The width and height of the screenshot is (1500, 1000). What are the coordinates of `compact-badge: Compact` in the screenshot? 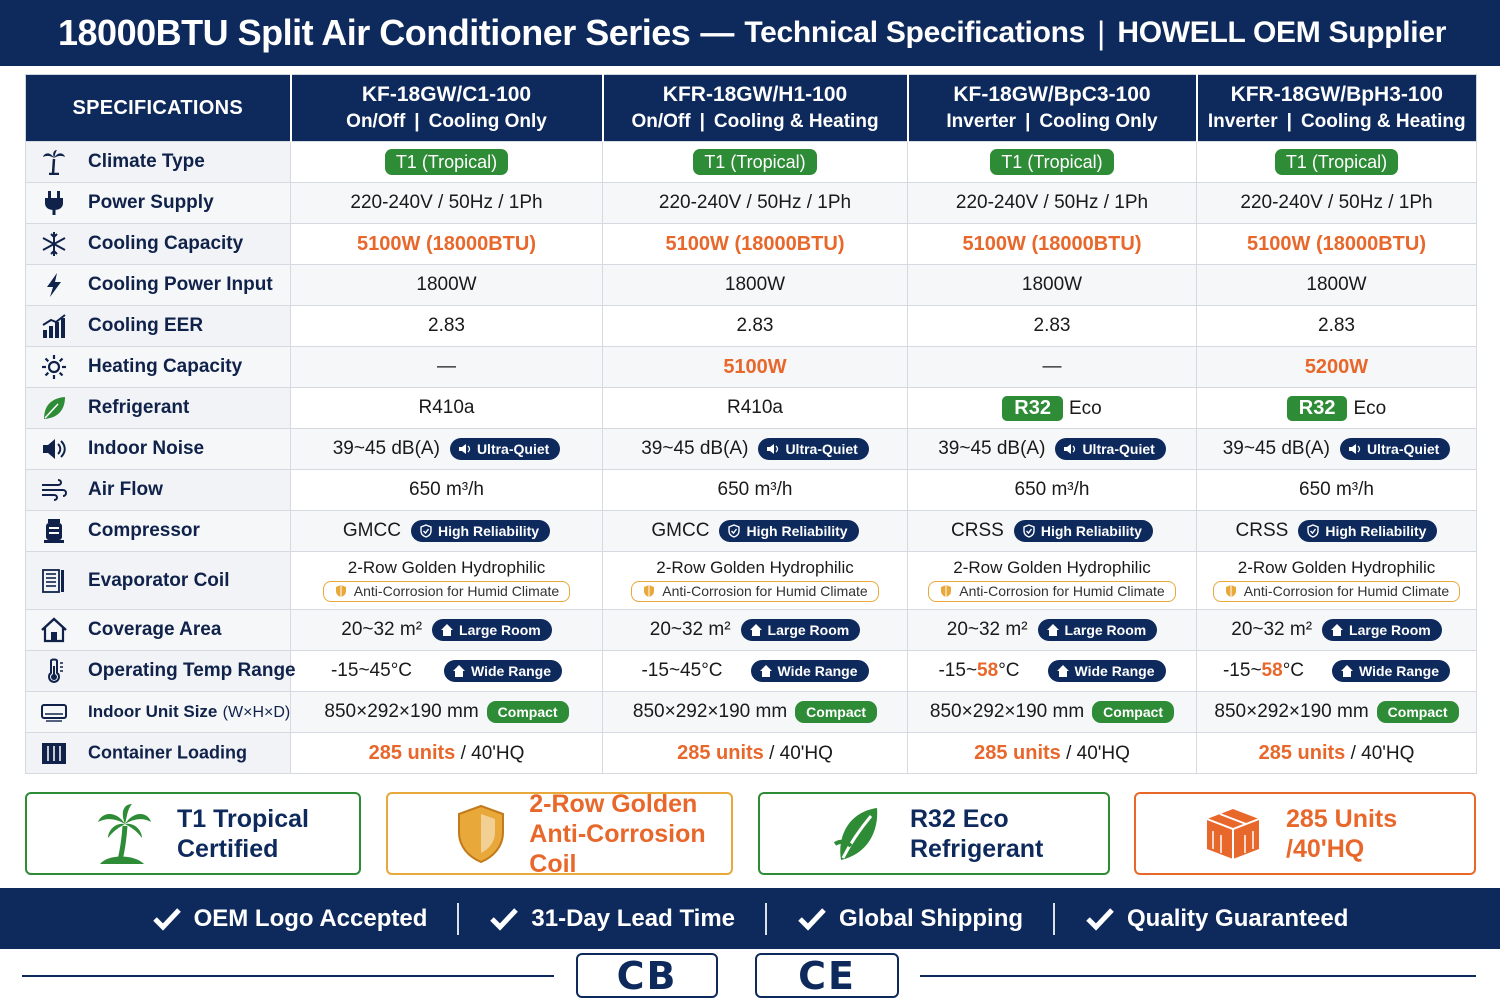 It's located at (836, 711).